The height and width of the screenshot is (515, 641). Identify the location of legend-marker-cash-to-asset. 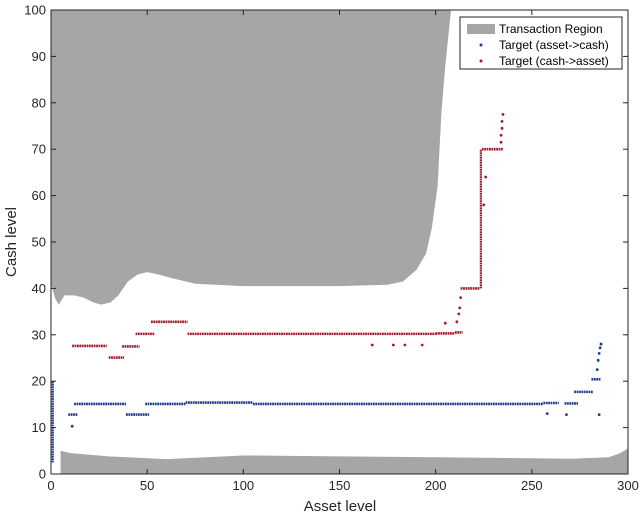
(481, 61).